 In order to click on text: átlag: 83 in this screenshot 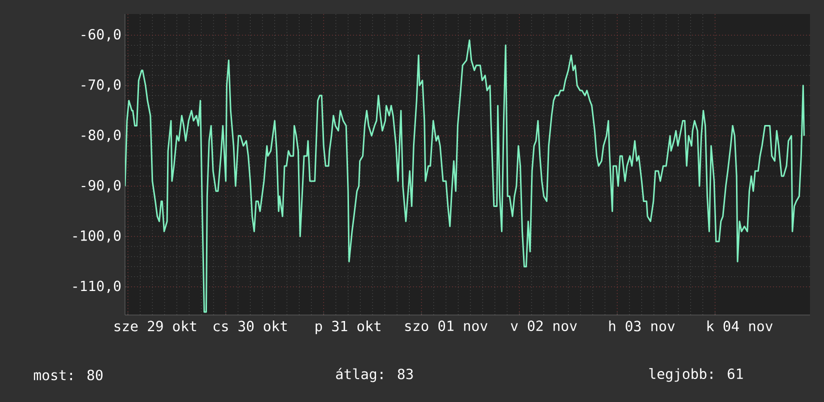, I will do `click(374, 375)`.